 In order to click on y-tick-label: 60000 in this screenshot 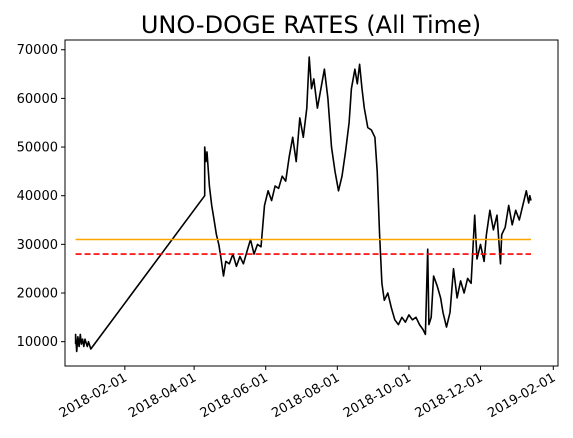, I will do `click(37, 99)`.